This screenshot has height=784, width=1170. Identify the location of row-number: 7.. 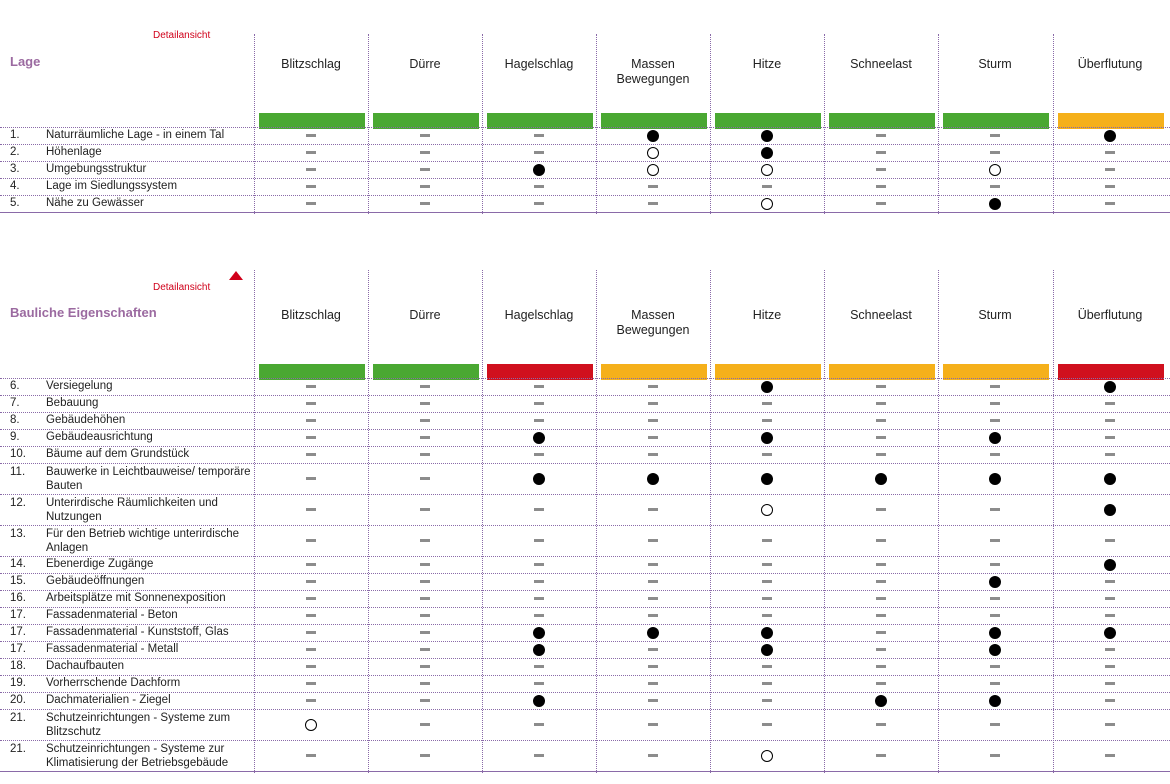
(15, 403).